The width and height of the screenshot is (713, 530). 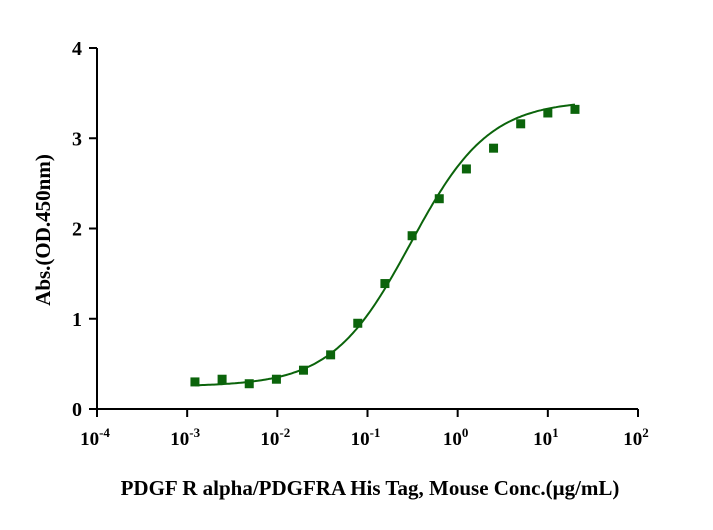 What do you see at coordinates (275, 437) in the screenshot?
I see `x-tick-label: 10⁻²` at bounding box center [275, 437].